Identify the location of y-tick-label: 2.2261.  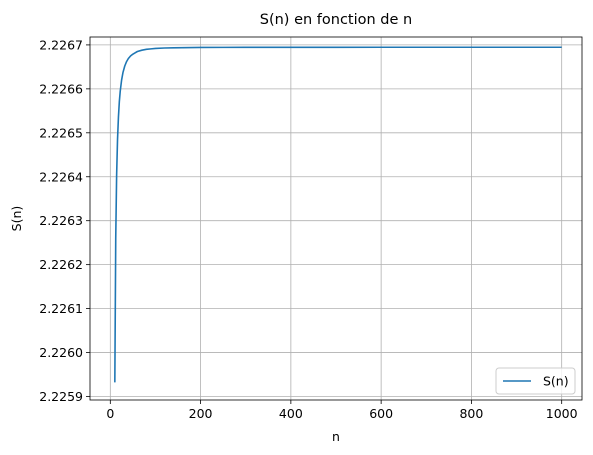
(61, 308).